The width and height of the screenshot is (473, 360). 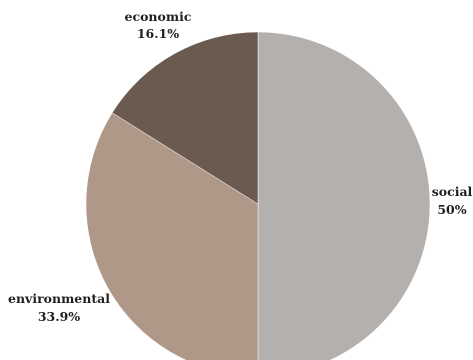 I want to click on label-environmental-name: environmental, so click(x=59, y=298).